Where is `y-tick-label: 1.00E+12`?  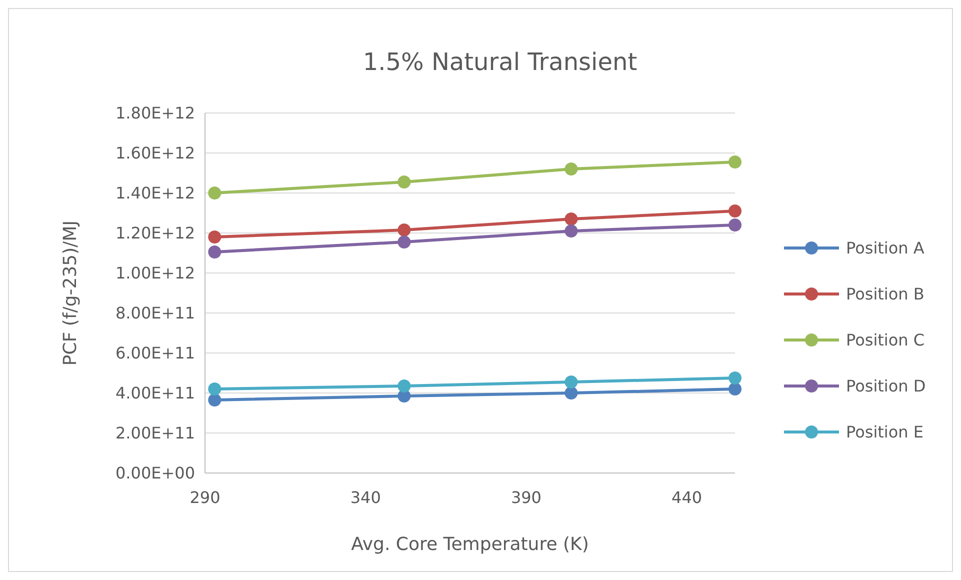 y-tick-label: 1.00E+12 is located at coordinates (155, 273).